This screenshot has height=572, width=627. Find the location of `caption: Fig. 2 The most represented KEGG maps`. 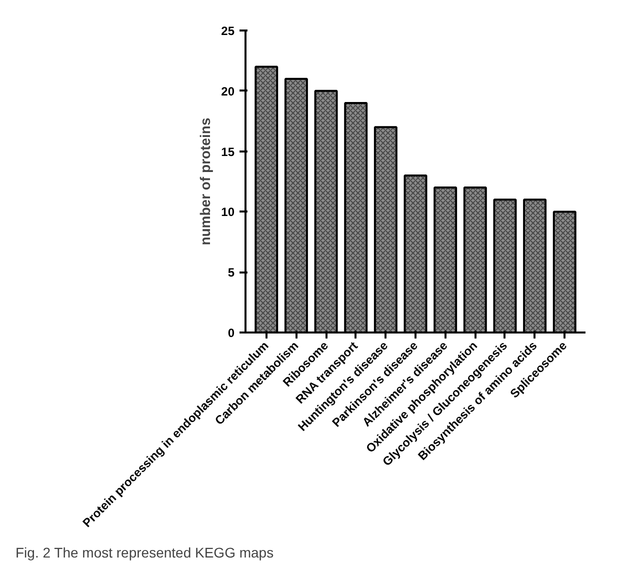

caption: Fig. 2 The most represented KEGG maps is located at coordinates (145, 552).